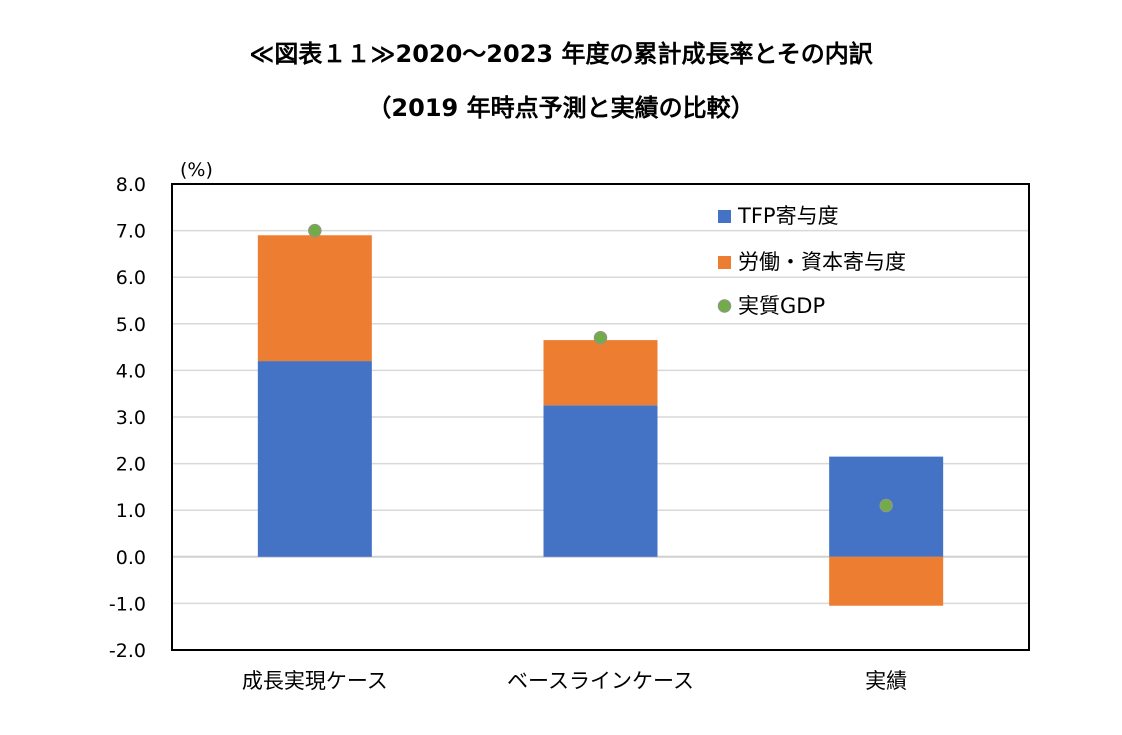 The width and height of the screenshot is (1122, 735). I want to click on x-tick-label: ベースラインケース, so click(600, 681).